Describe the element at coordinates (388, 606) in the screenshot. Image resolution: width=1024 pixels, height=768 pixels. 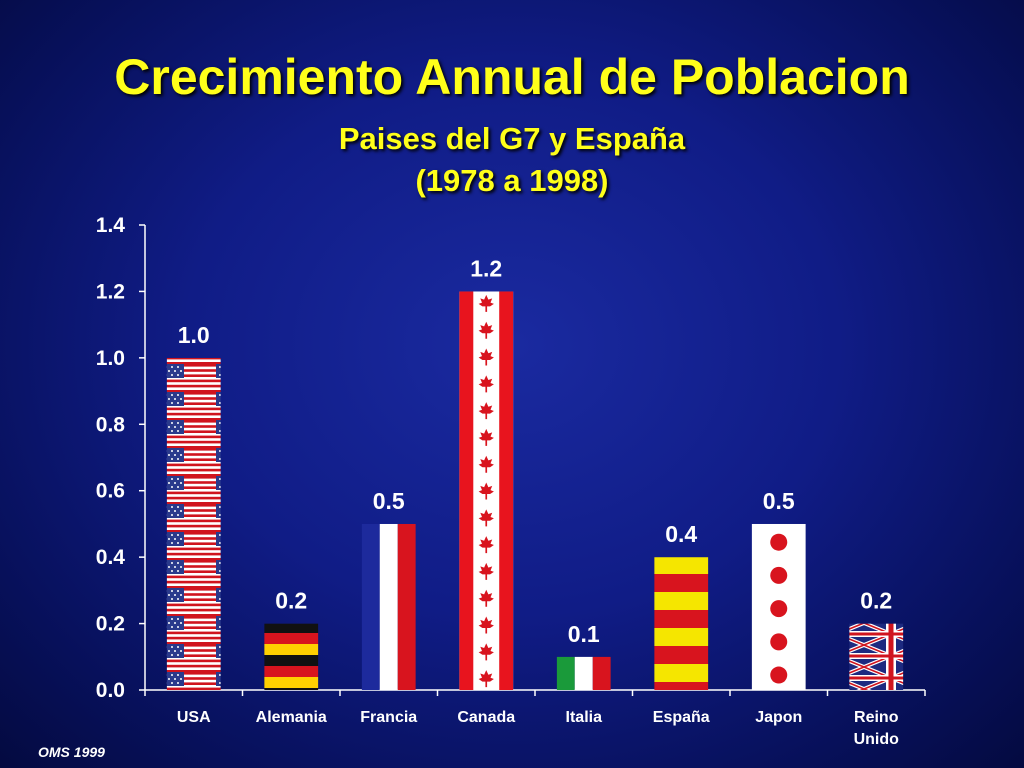
I see `bar-flag-france` at that location.